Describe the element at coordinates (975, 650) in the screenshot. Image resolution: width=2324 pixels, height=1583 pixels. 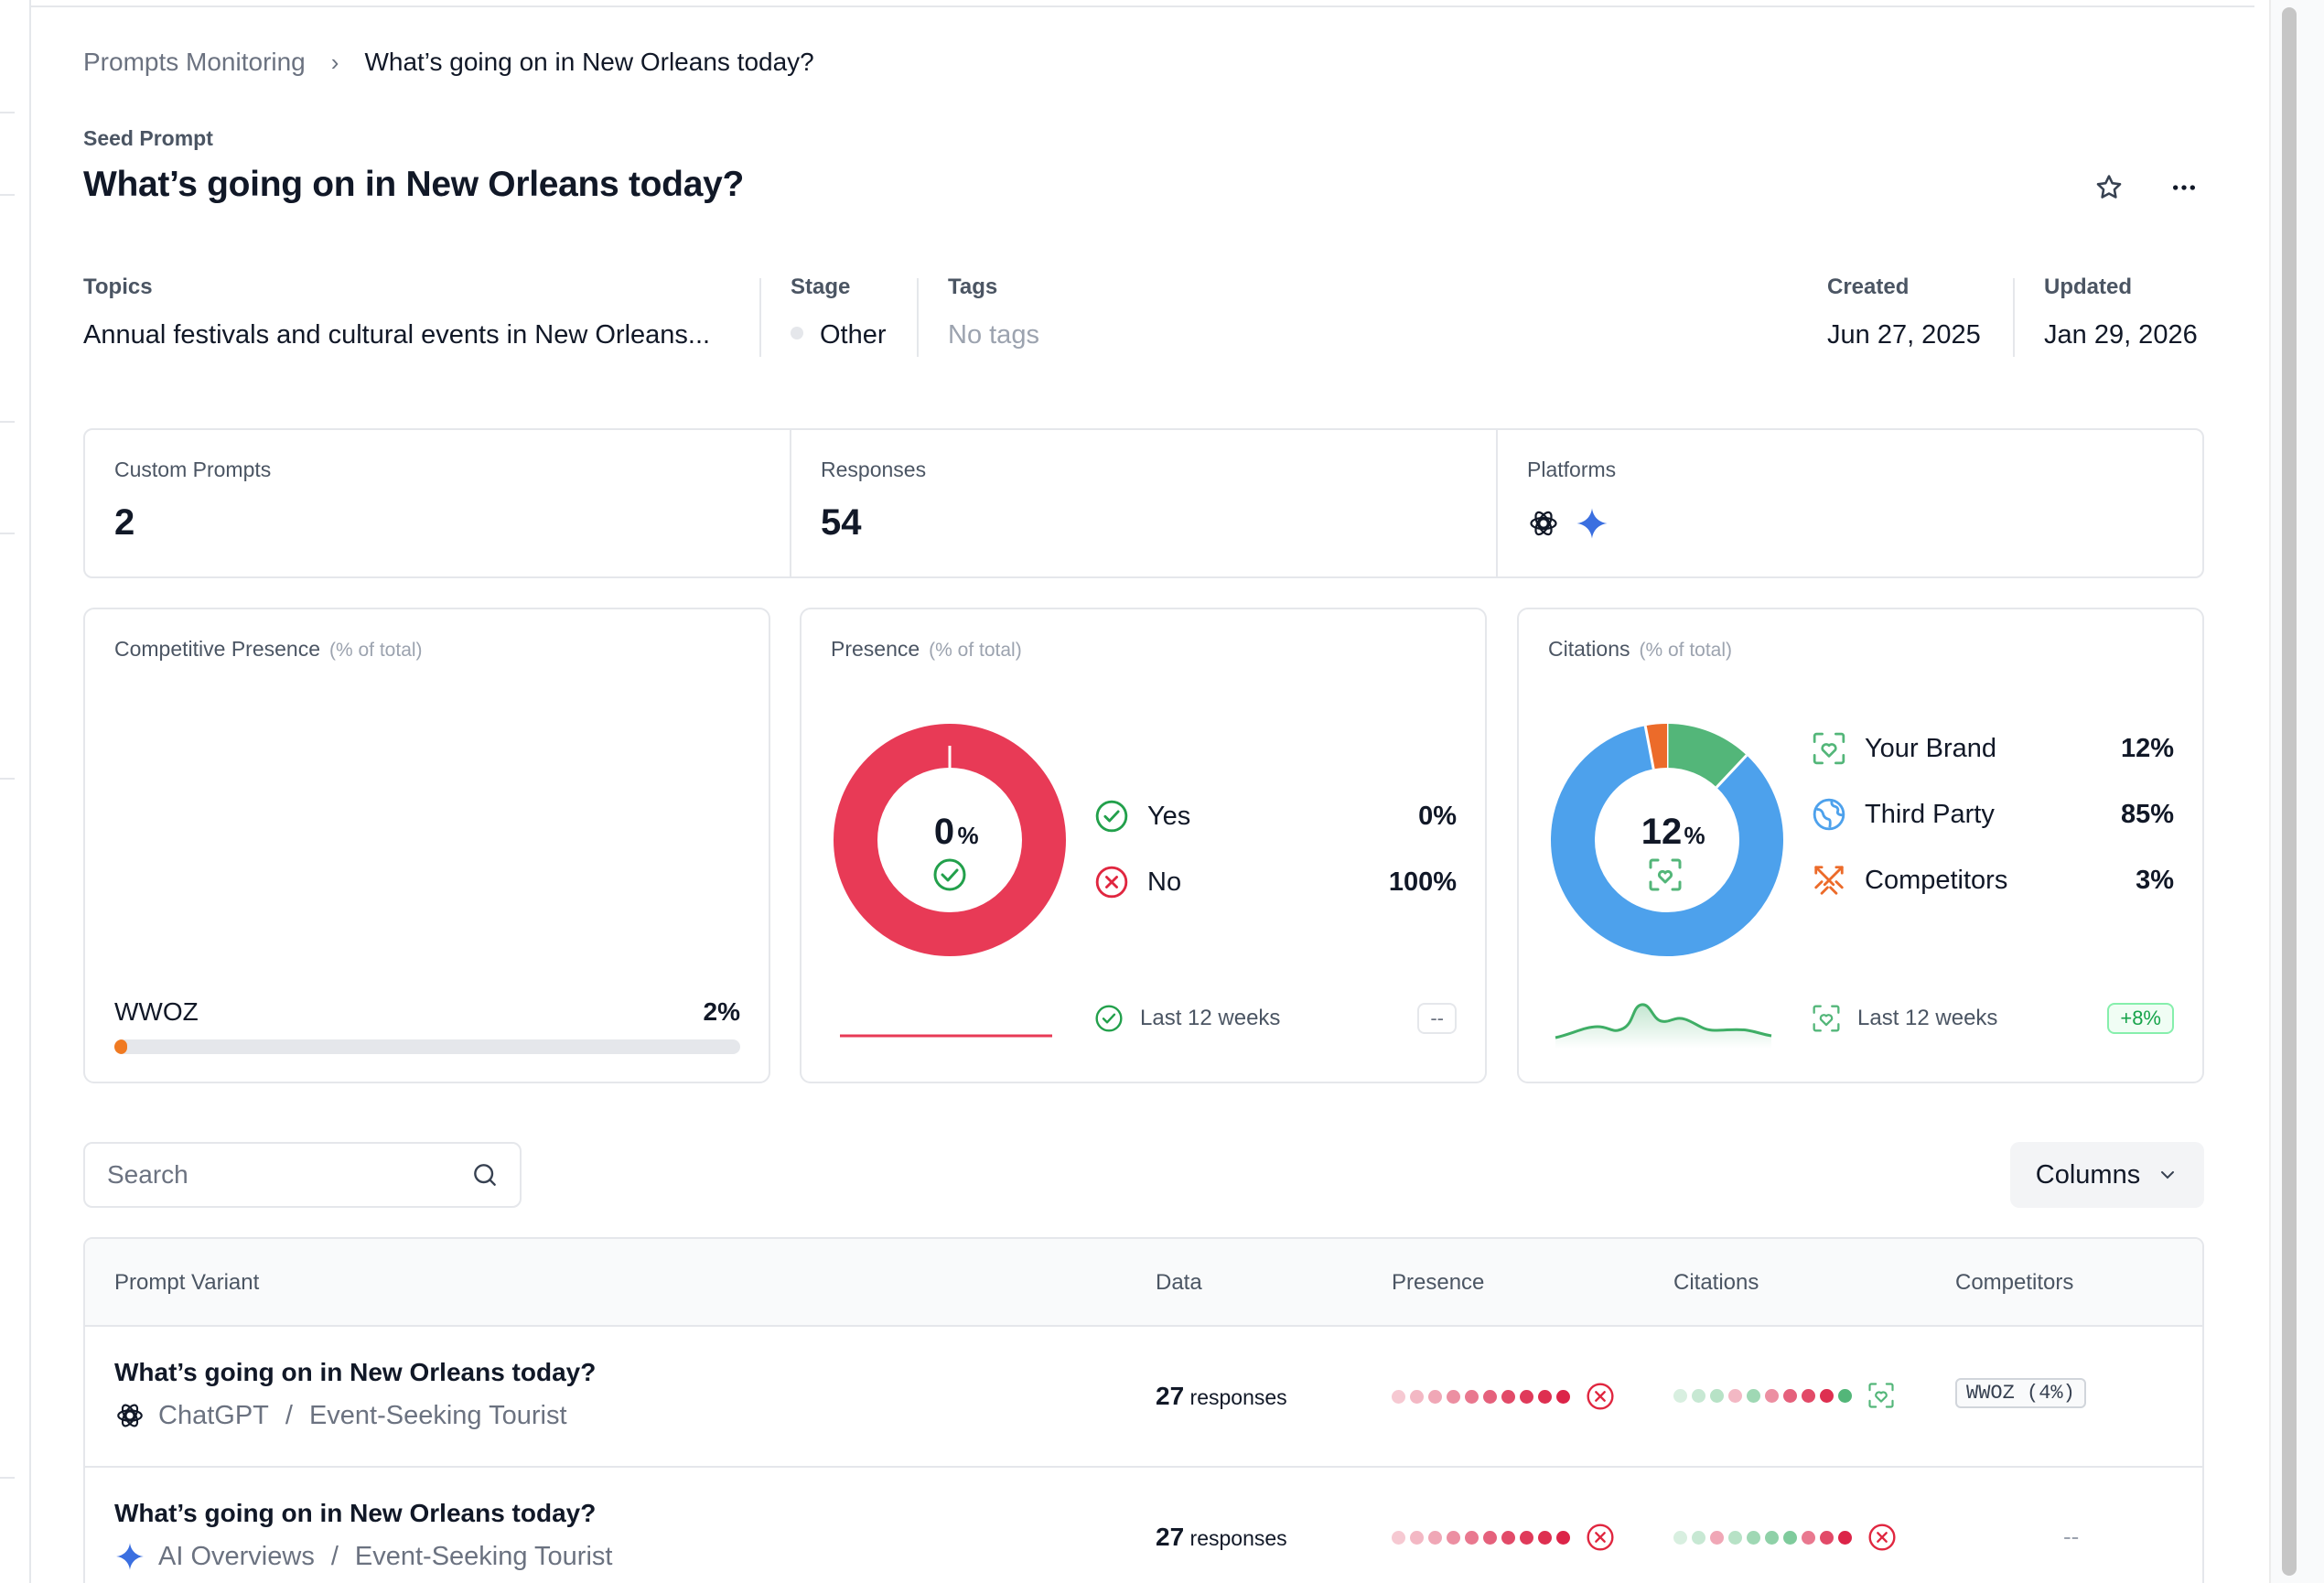
I see `presence-subtitle: (% of total)` at that location.